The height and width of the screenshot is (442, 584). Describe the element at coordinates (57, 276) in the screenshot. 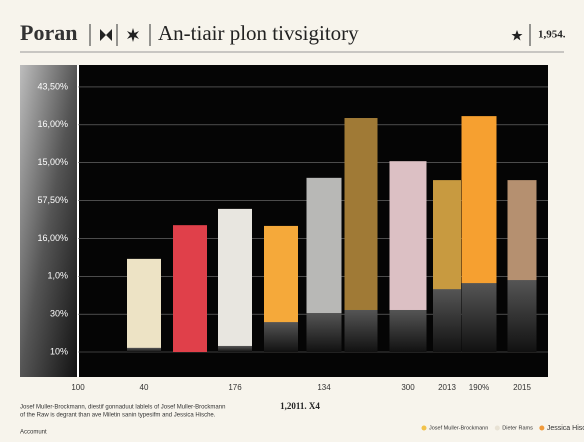

I see `y-tick-label: 1,0%` at that location.